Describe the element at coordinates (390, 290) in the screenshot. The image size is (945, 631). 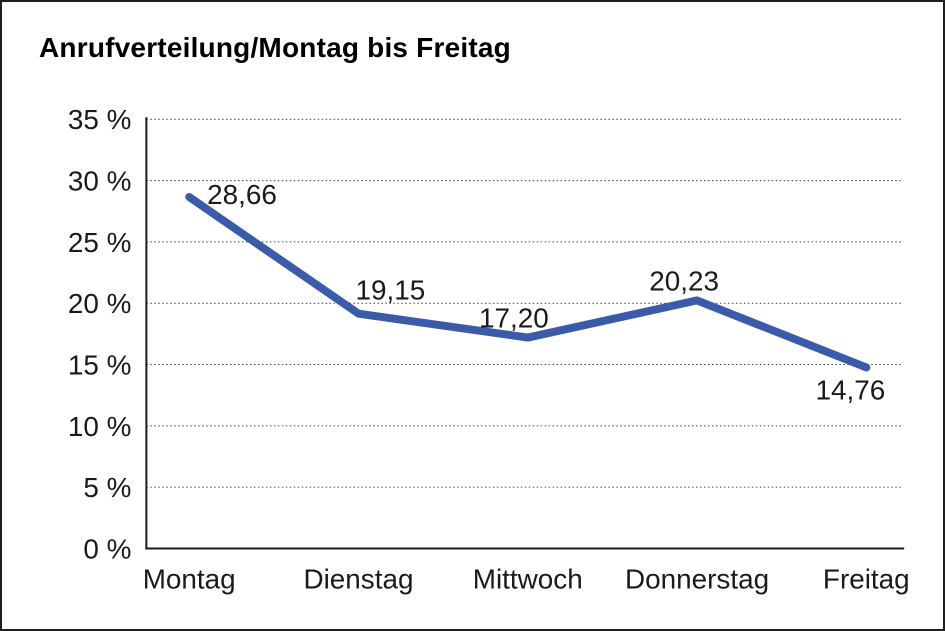
I see `data-label: 19,15` at that location.